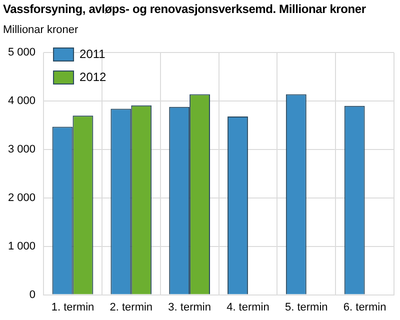 This screenshot has height=320, width=400. What do you see at coordinates (189, 307) in the screenshot?
I see `x-tick-label: 3. termin` at bounding box center [189, 307].